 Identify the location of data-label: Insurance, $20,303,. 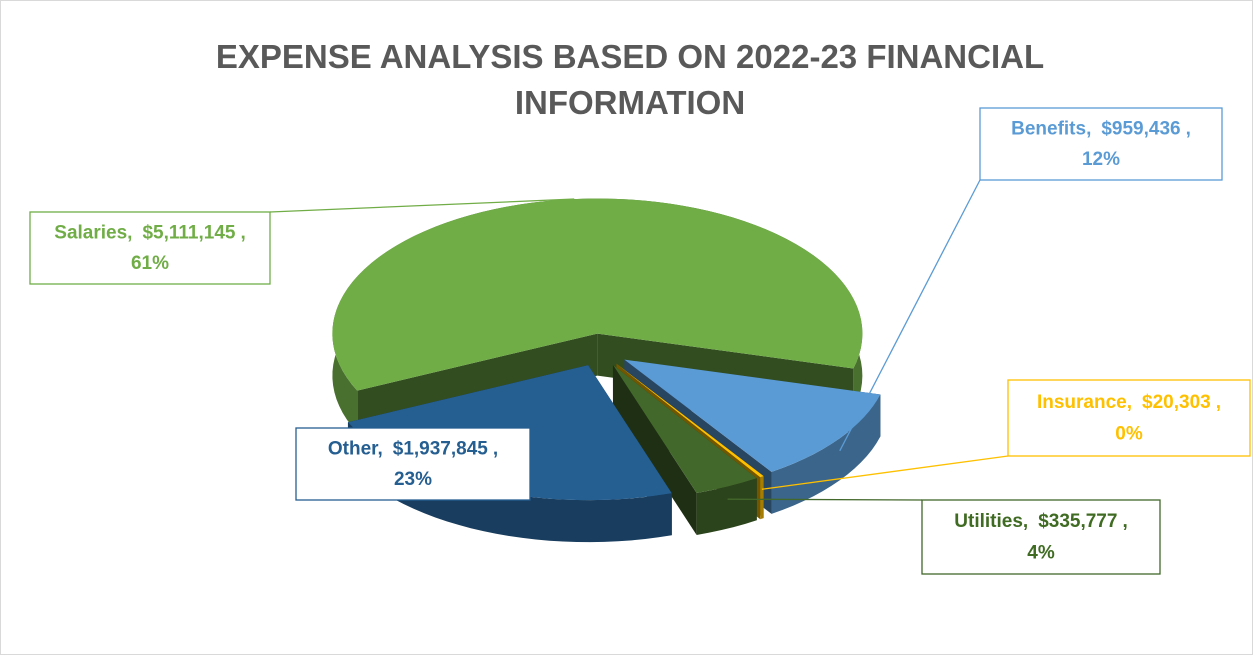
(1129, 402).